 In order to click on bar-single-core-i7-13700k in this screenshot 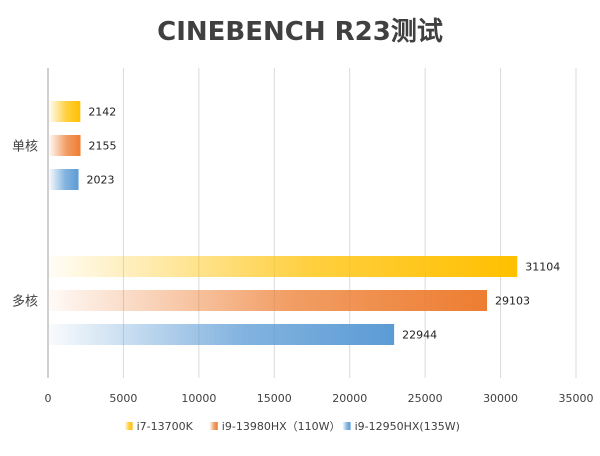, I will do `click(65, 111)`.